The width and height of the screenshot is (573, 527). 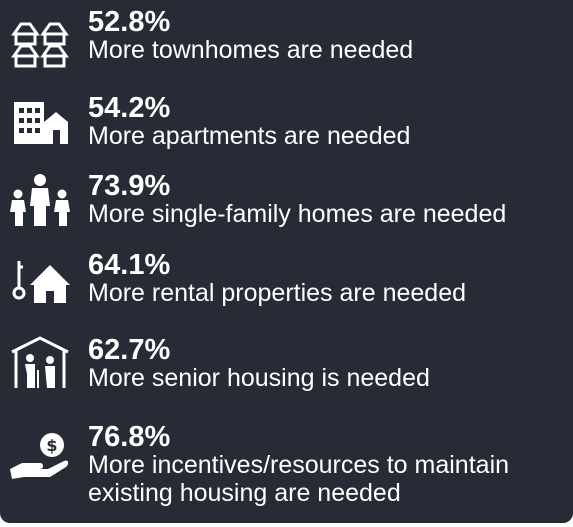 What do you see at coordinates (129, 350) in the screenshot?
I see `percent: 62.7%` at bounding box center [129, 350].